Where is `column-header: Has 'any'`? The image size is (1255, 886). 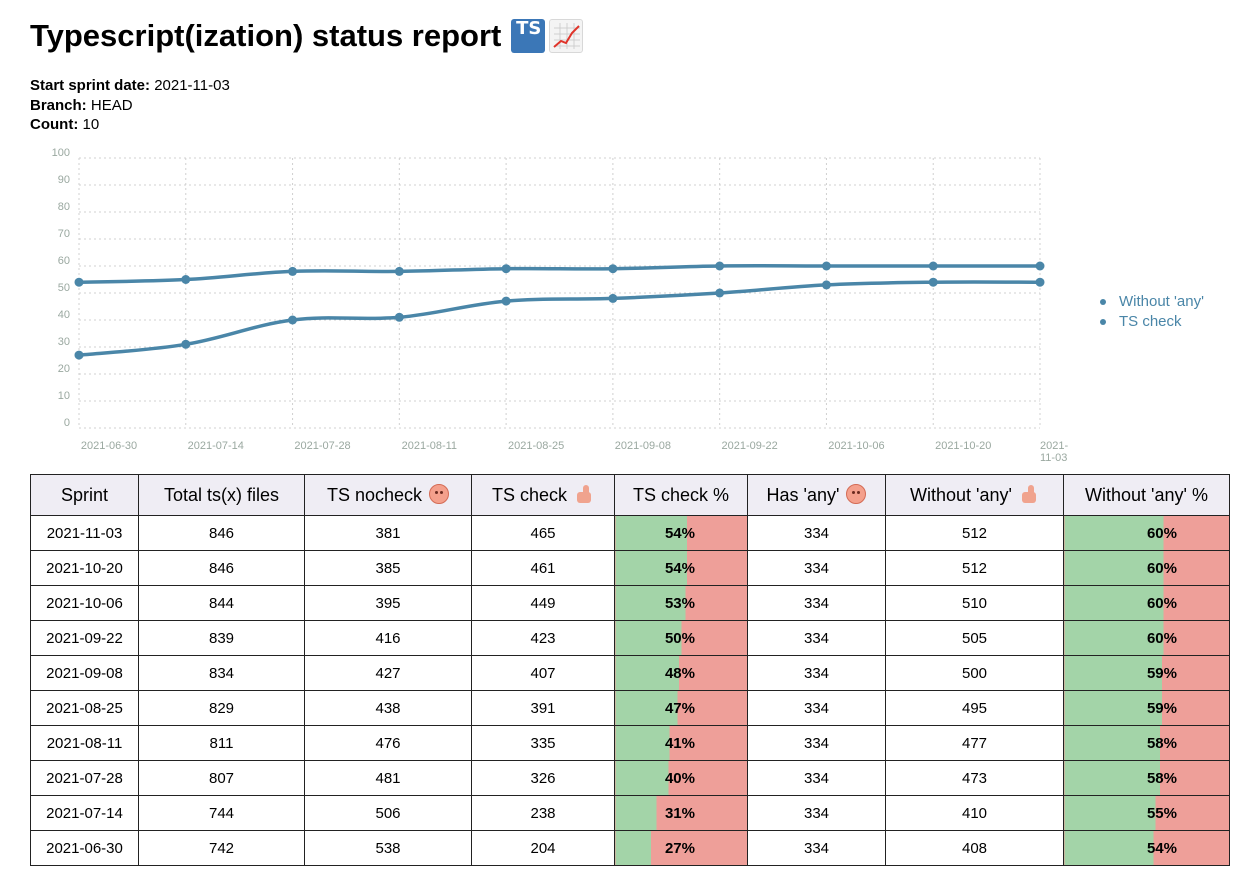
column-header: Has 'any' is located at coordinates (816, 495).